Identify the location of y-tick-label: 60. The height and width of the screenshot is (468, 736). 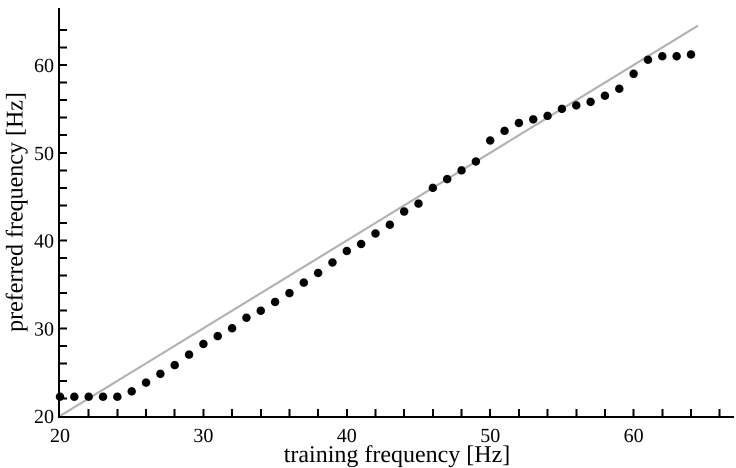
(44, 66).